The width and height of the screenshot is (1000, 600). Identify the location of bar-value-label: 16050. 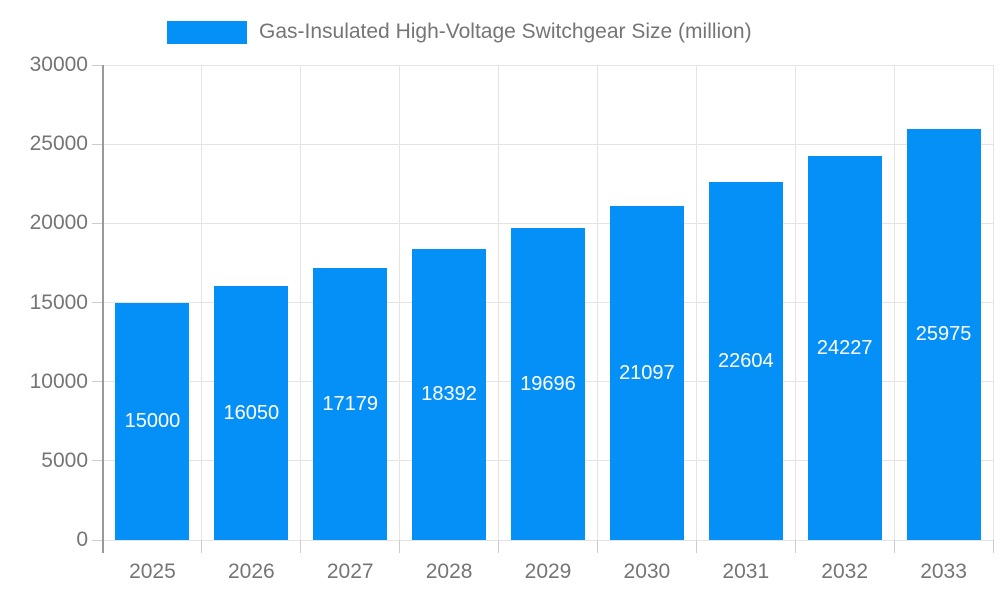
(251, 412).